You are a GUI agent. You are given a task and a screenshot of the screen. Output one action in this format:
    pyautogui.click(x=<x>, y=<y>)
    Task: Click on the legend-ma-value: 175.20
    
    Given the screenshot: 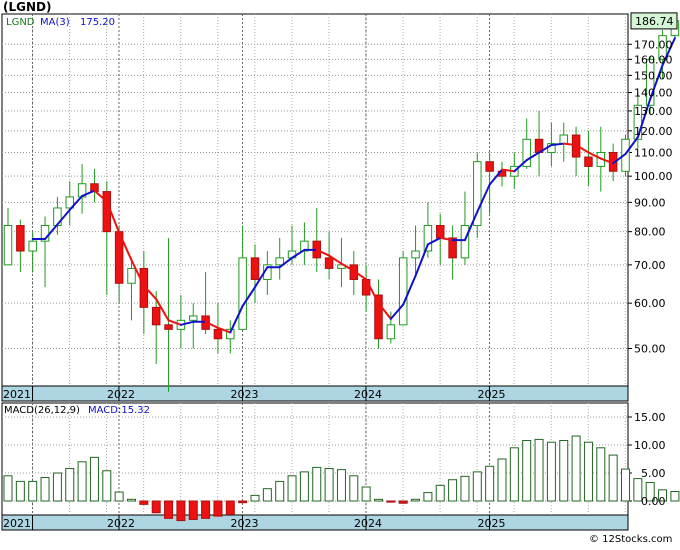 What is the action you would take?
    pyautogui.click(x=97, y=22)
    